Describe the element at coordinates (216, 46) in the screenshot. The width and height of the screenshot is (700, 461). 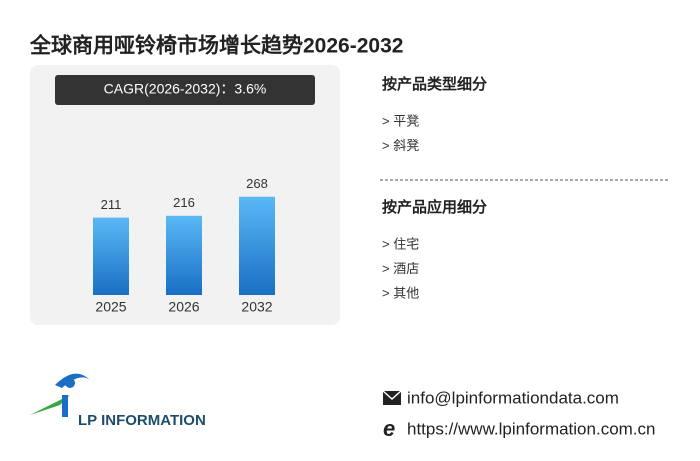
I see `page-title: 全球商用哑铃椅市场增长趋势2026-2032` at that location.